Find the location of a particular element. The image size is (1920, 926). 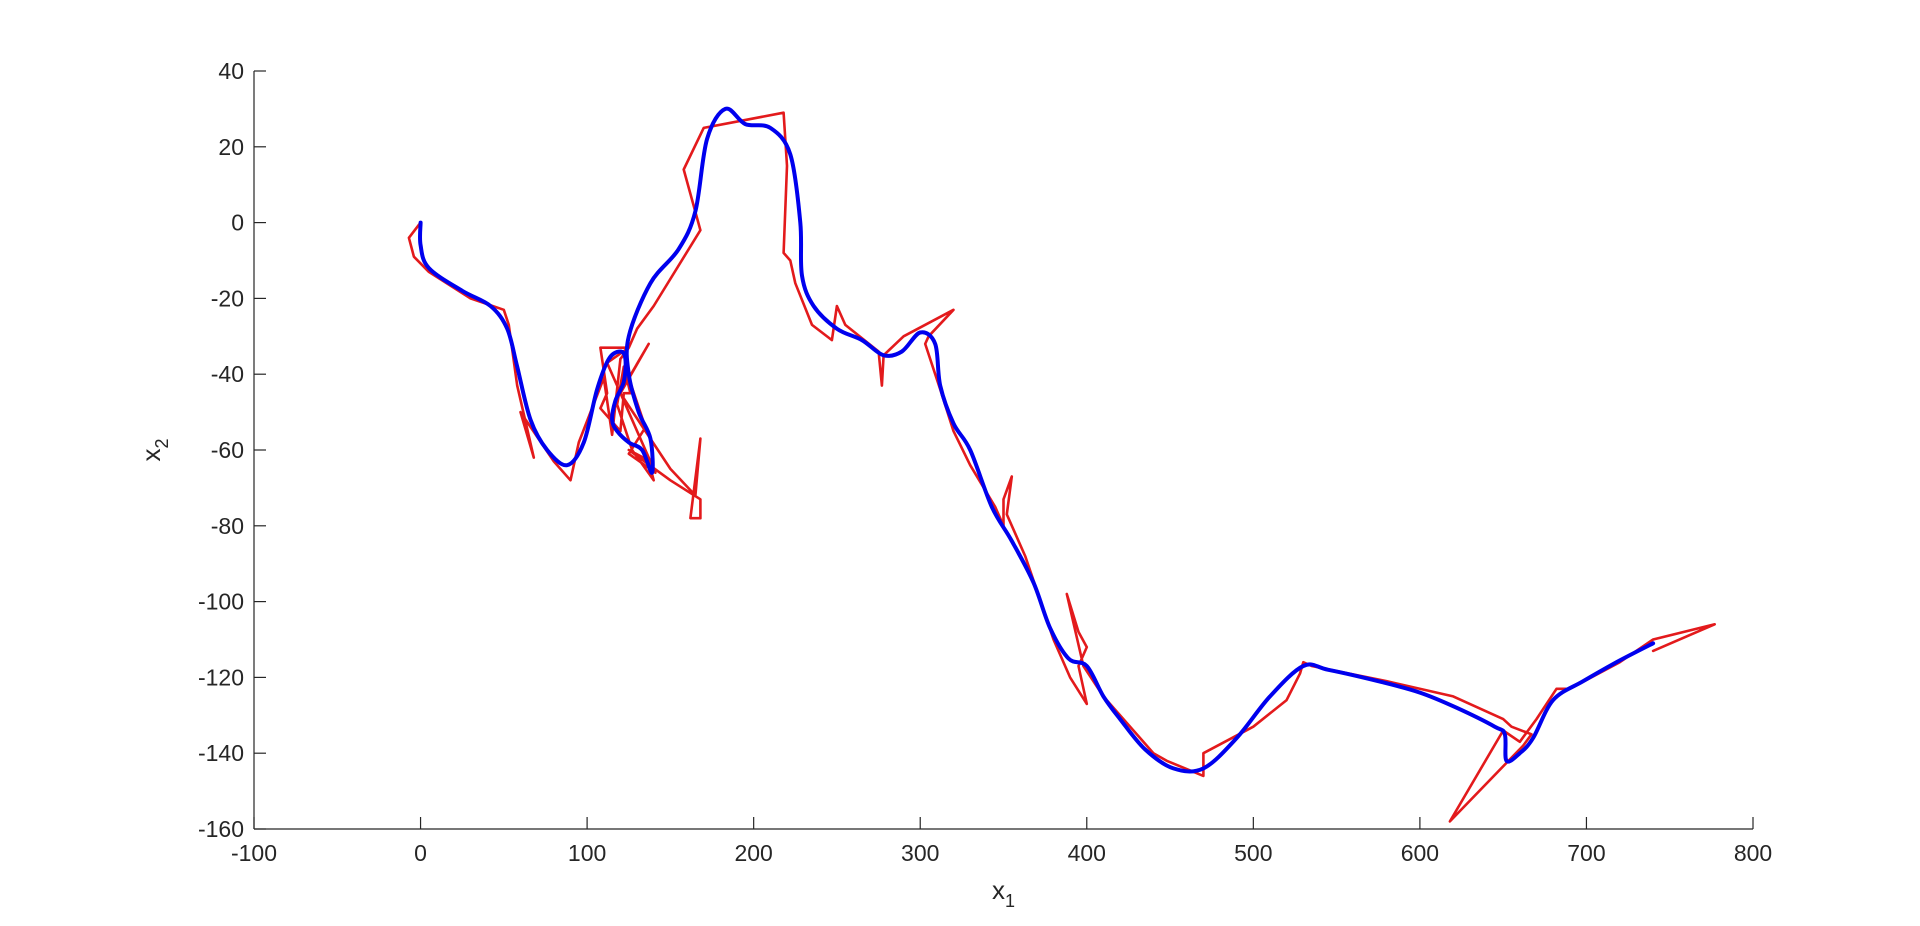

y-axis-label-main: x is located at coordinates (151, 455).